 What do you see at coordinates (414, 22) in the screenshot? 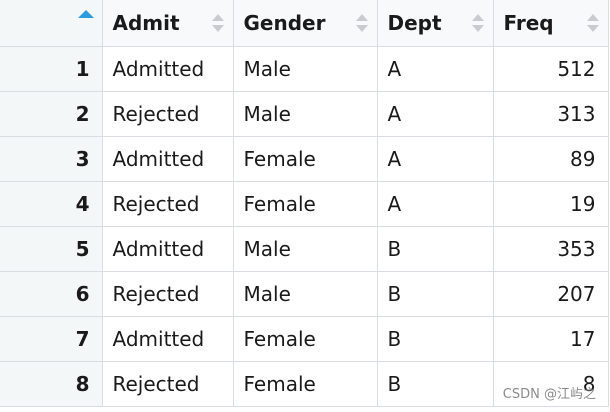
I see `header-dept-label: Dept` at bounding box center [414, 22].